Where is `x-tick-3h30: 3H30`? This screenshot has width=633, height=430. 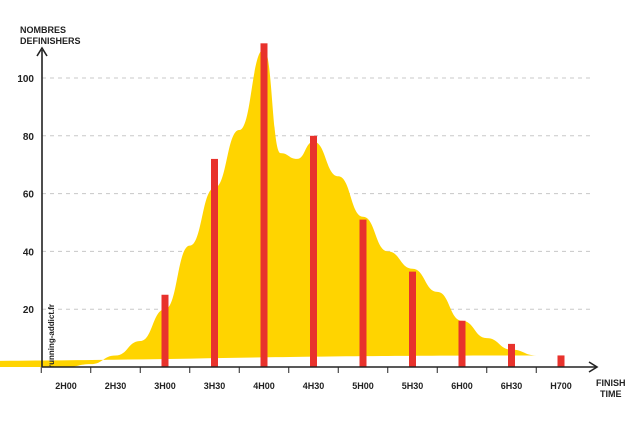 x-tick-3h30: 3H30 is located at coordinates (215, 386).